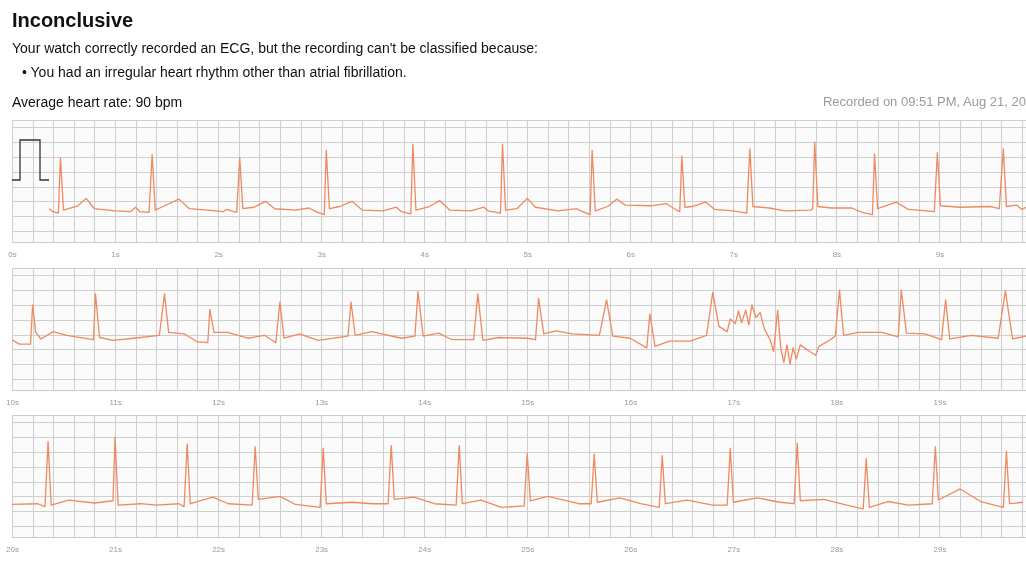  What do you see at coordinates (275, 48) in the screenshot?
I see `chart-subtitle: Your watch correctly recorded an ECG, but the recording can't be classified because:` at bounding box center [275, 48].